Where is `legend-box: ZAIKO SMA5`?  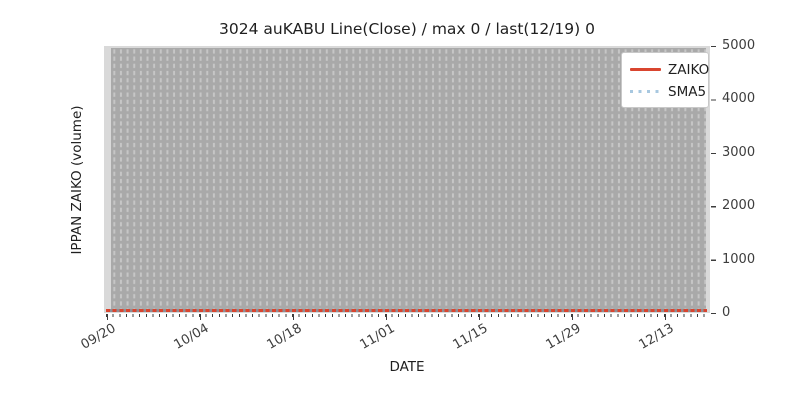 legend-box: ZAIKO SMA5 is located at coordinates (665, 80).